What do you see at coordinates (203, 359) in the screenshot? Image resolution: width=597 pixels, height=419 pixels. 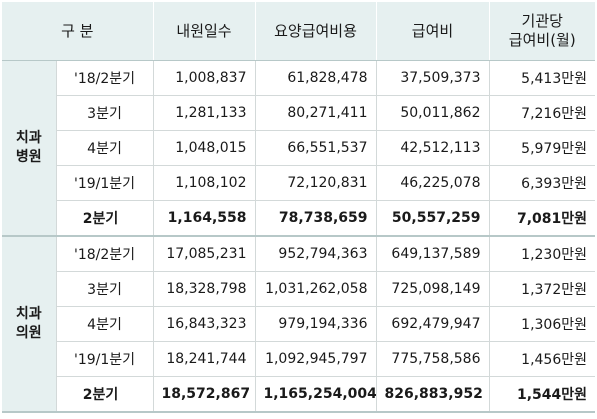 I see `visit-days-cell: 18,241,744` at bounding box center [203, 359].